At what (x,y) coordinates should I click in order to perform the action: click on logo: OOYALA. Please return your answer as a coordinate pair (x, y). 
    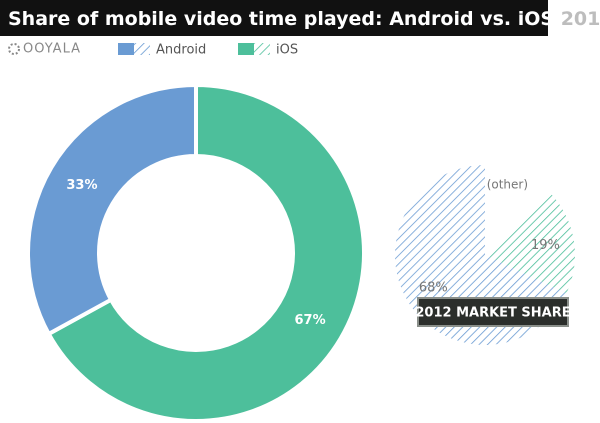
    Looking at the image, I should click on (44, 49).